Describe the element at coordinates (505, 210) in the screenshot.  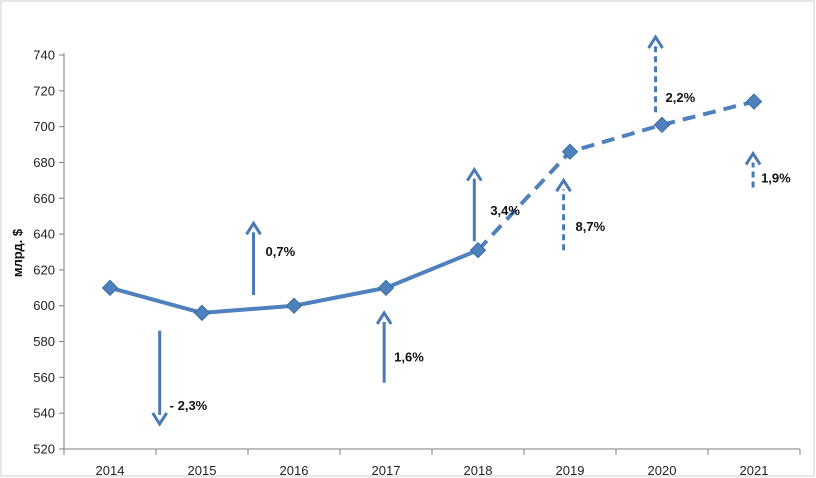
I see `growth-annotation-label: 3,4%` at that location.